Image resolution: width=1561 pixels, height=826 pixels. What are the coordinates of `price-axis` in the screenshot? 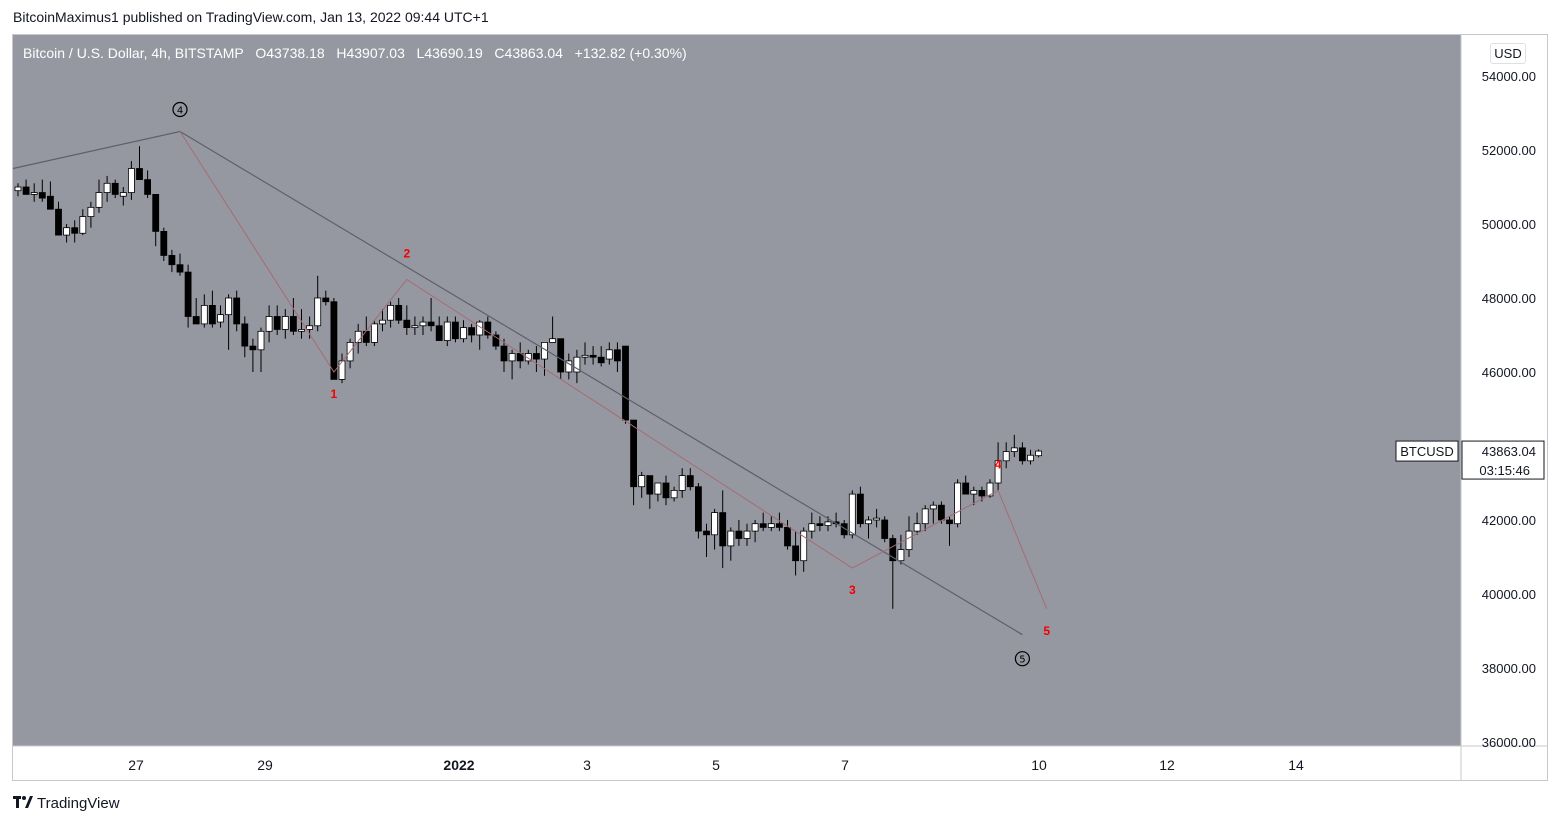 It's located at (1504, 390).